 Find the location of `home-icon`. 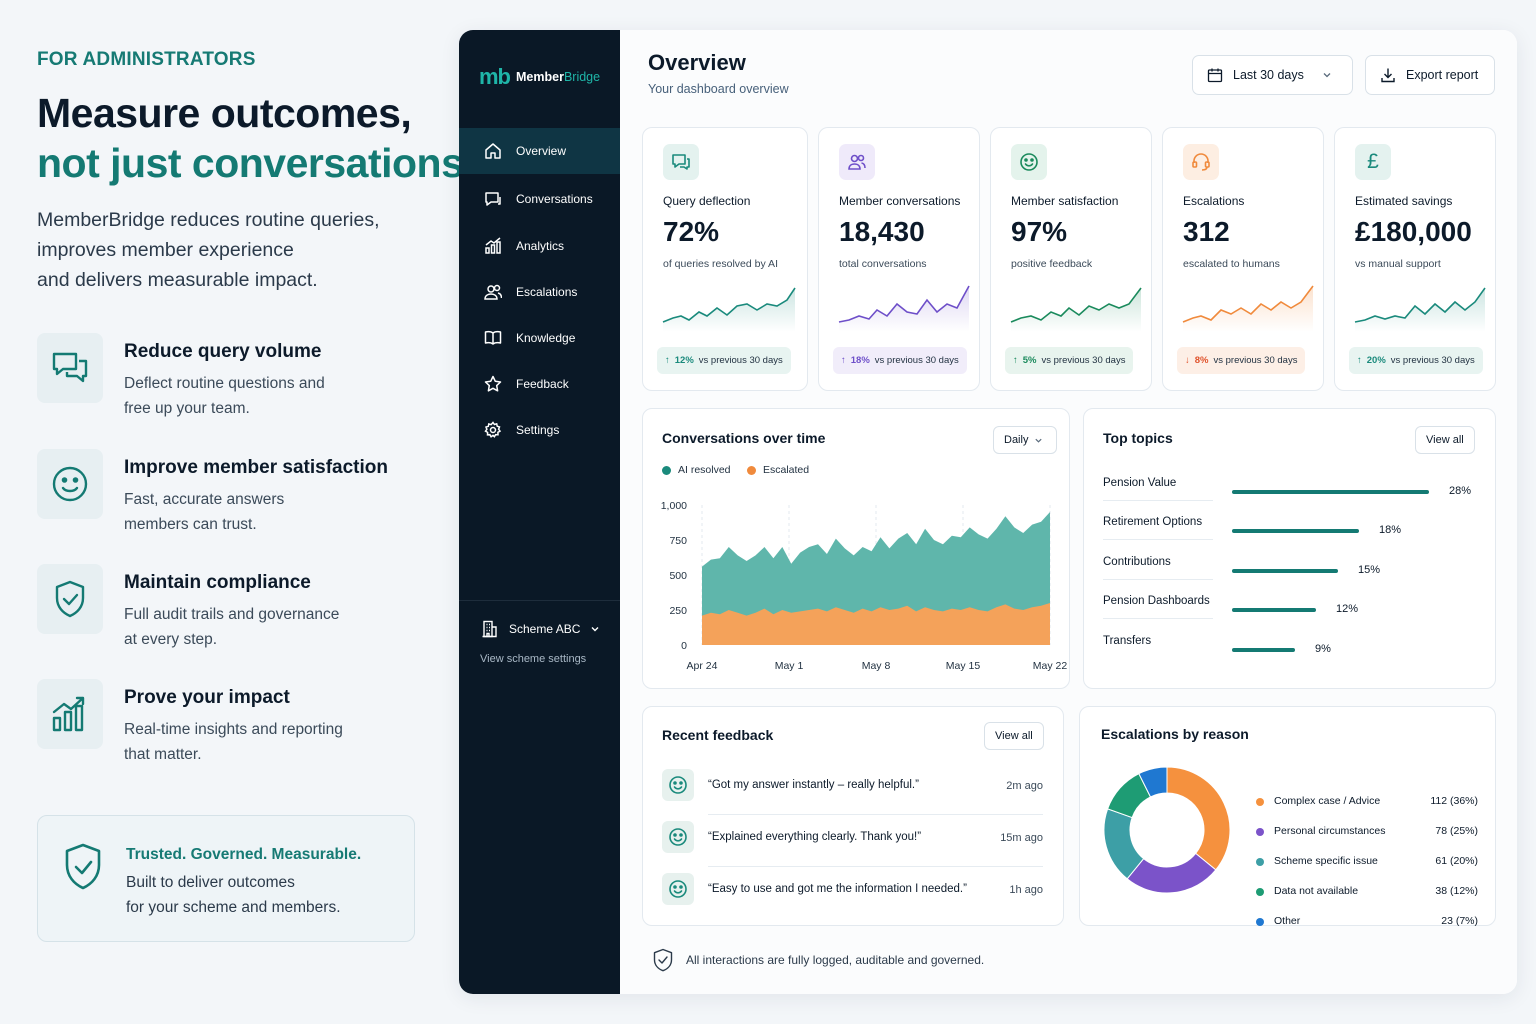

home-icon is located at coordinates (493, 151).